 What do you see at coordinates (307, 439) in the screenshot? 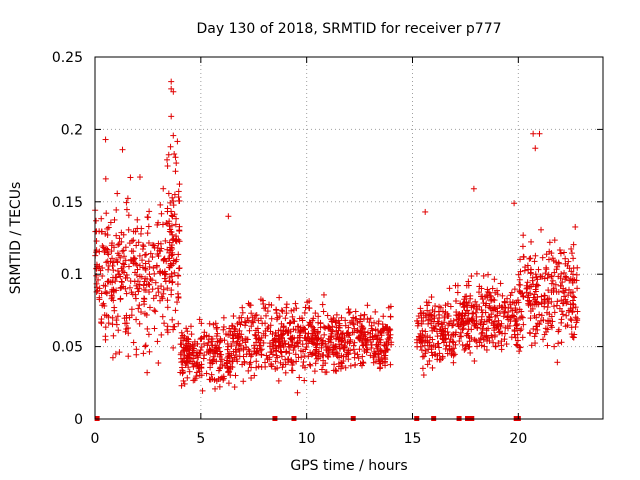
I see `x-tick-label: 10` at bounding box center [307, 439].